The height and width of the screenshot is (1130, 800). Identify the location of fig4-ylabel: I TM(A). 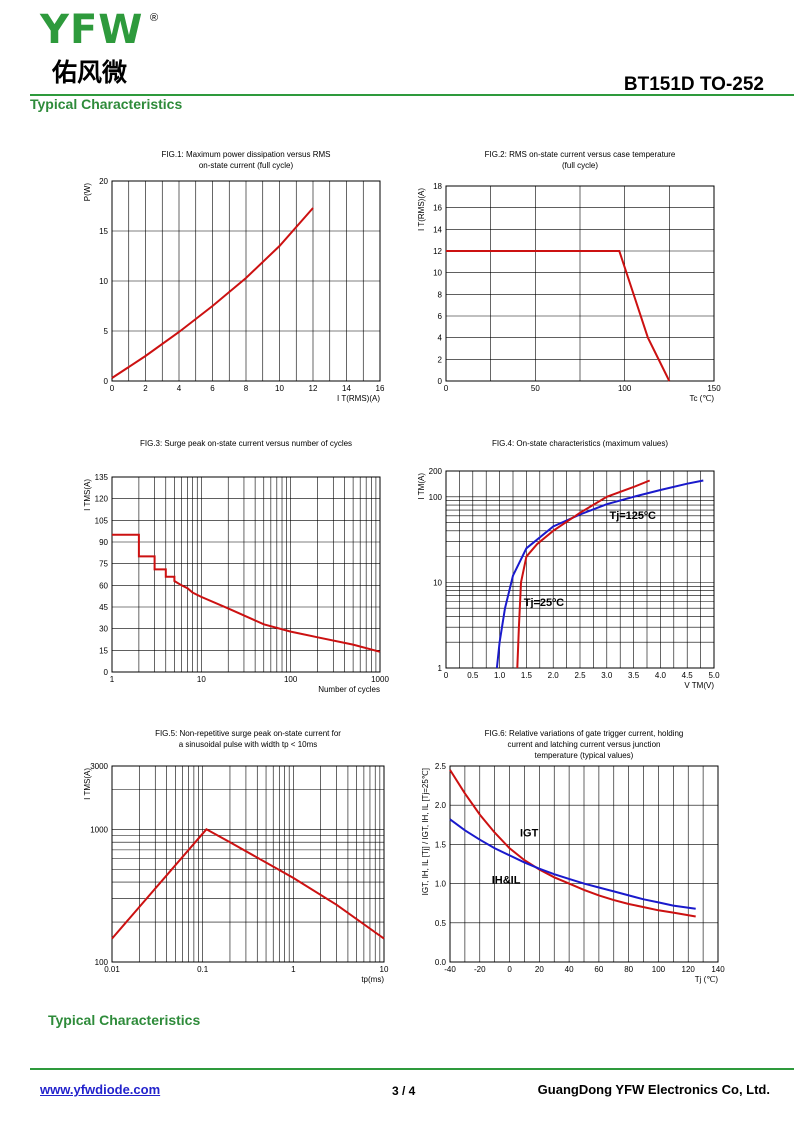
(421, 486).